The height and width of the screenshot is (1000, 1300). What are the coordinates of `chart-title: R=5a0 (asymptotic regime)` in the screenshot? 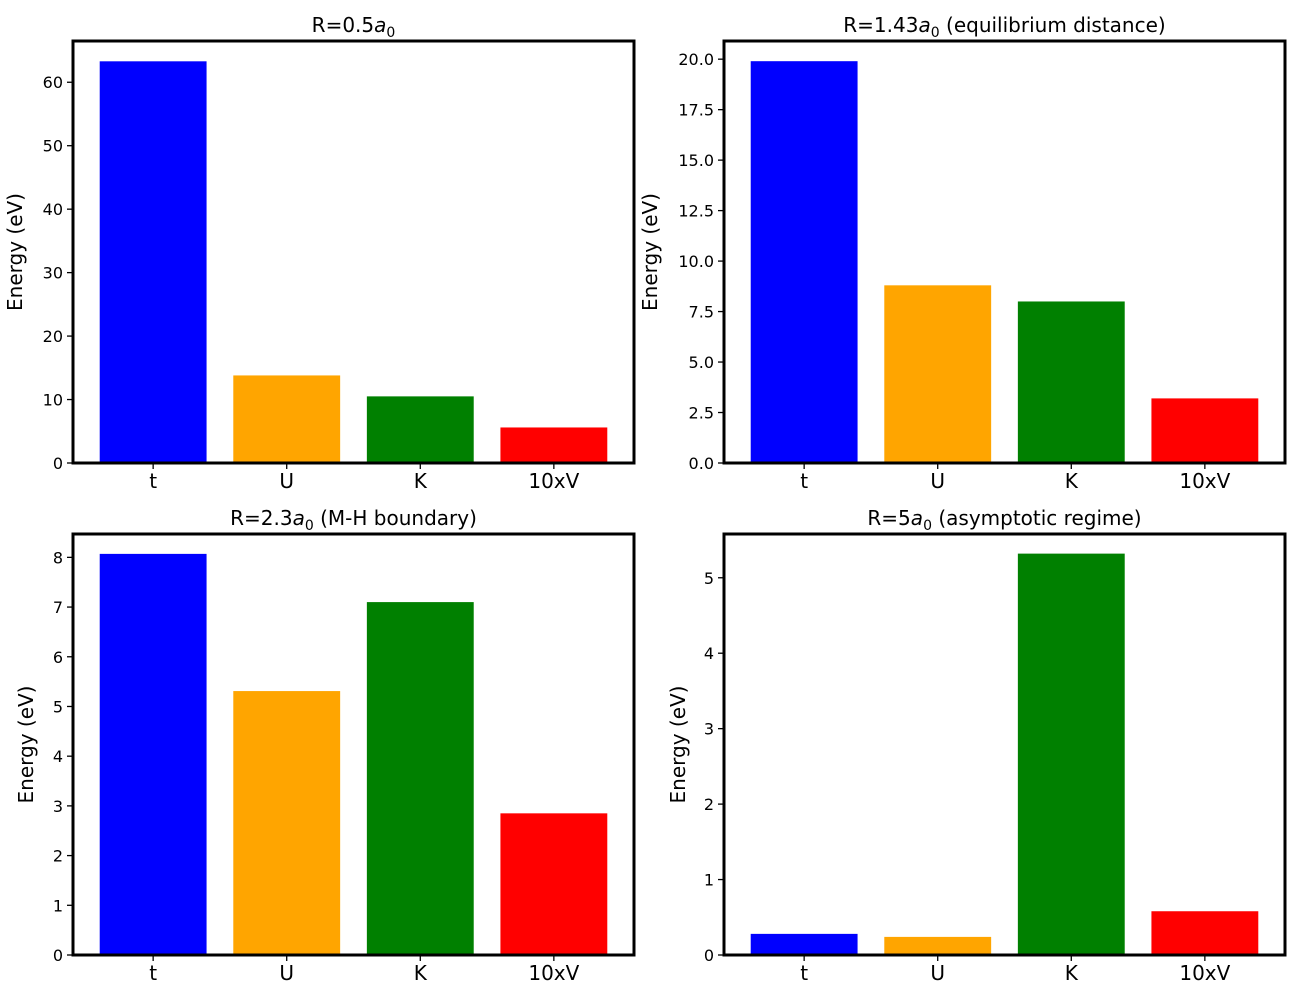 It's located at (1004, 520).